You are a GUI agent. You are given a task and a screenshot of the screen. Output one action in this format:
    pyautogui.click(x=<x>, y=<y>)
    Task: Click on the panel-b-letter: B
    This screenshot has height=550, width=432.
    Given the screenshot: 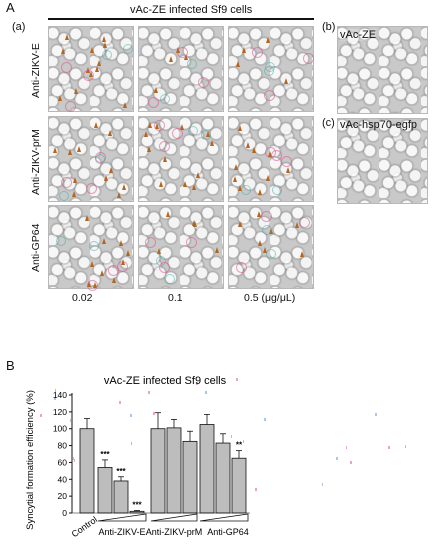 What is the action you would take?
    pyautogui.click(x=10, y=365)
    